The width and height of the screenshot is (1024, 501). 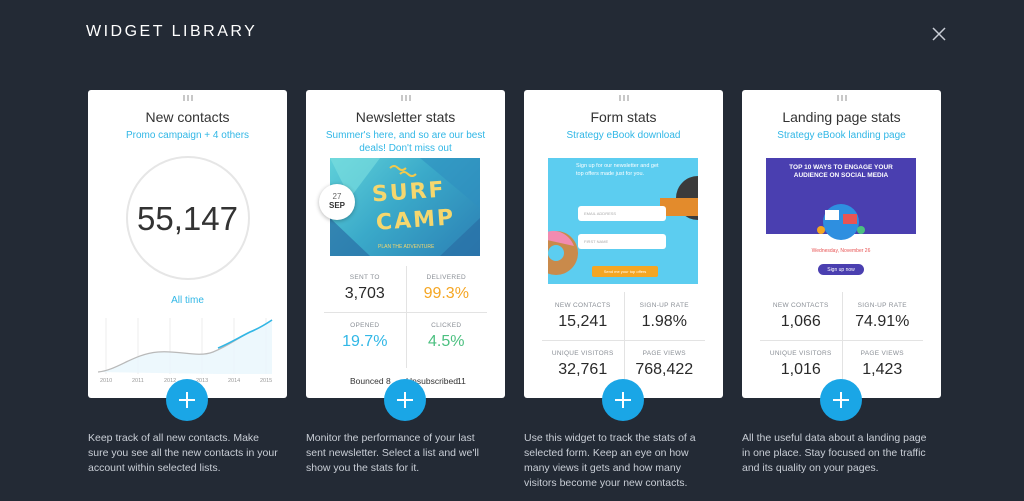 What do you see at coordinates (336, 205) in the screenshot?
I see `date-month: SEP` at bounding box center [336, 205].